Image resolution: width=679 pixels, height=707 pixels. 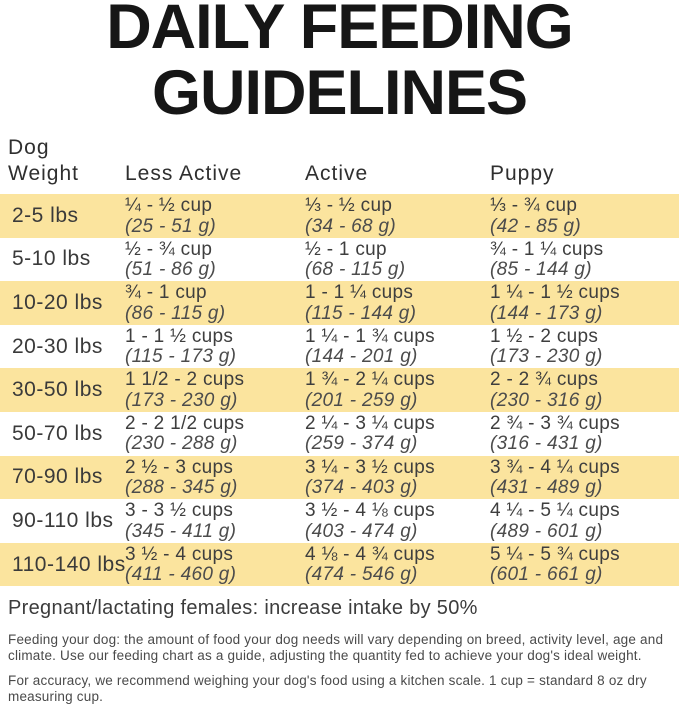 I want to click on grams-text: (51 - 86 g), so click(x=170, y=270).